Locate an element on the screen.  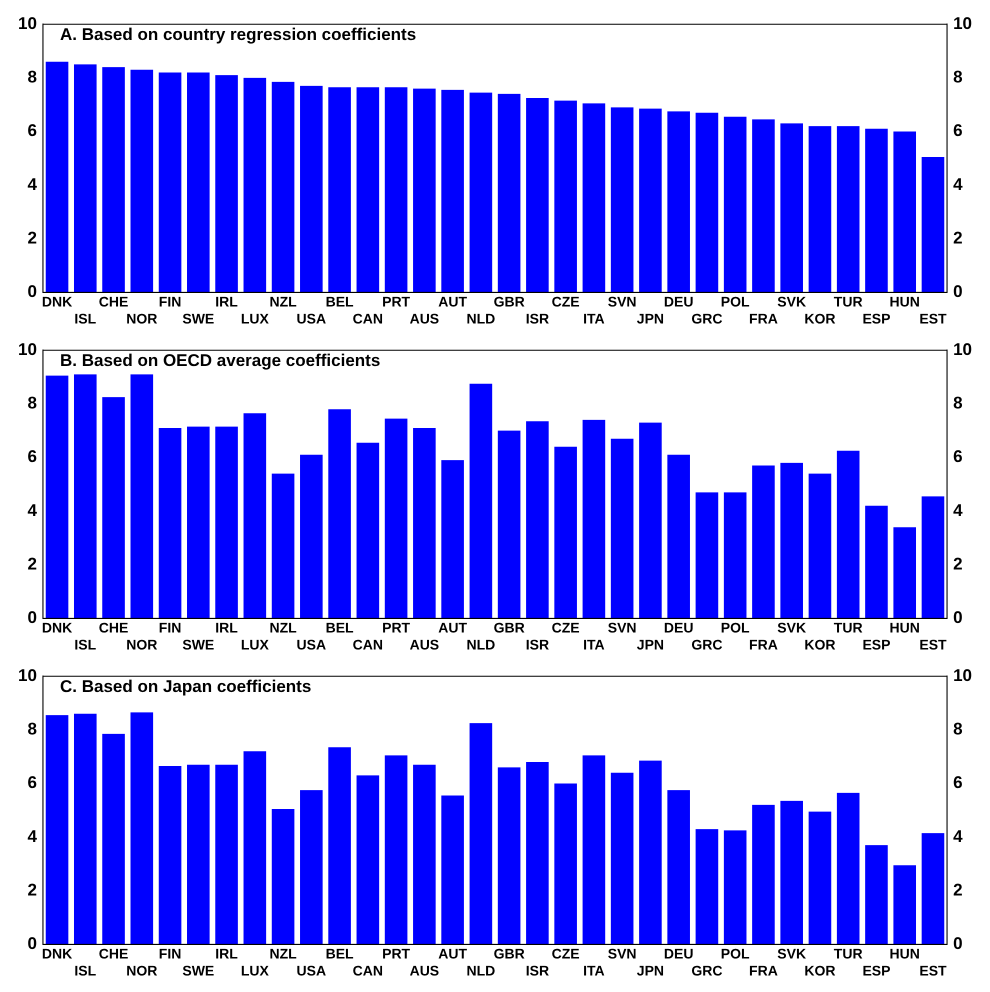
y2-tick-label: 10 is located at coordinates (962, 675).